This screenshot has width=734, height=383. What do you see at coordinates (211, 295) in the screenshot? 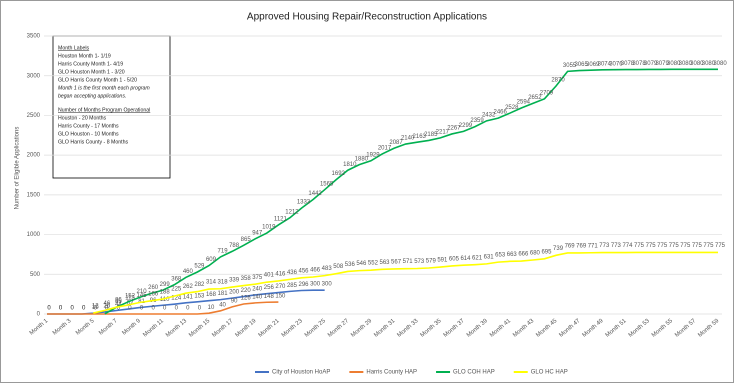
I see `data-label: 168` at bounding box center [211, 295].